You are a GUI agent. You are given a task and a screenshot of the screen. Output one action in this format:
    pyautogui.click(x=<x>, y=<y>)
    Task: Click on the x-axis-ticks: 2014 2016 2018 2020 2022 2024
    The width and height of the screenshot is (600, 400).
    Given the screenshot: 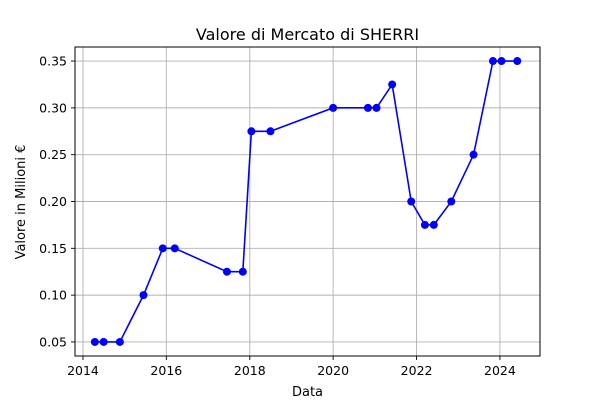 What is the action you would take?
    pyautogui.click(x=291, y=367)
    